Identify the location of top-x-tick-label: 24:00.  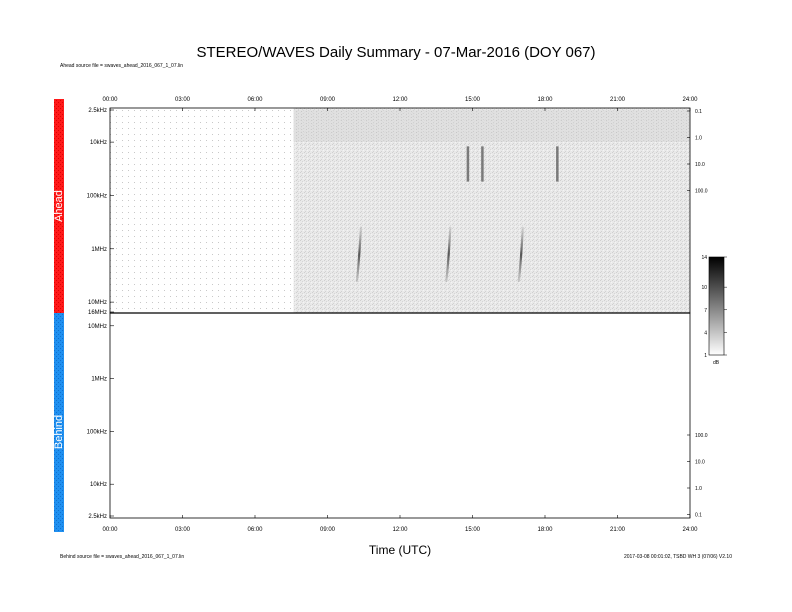
(690, 100).